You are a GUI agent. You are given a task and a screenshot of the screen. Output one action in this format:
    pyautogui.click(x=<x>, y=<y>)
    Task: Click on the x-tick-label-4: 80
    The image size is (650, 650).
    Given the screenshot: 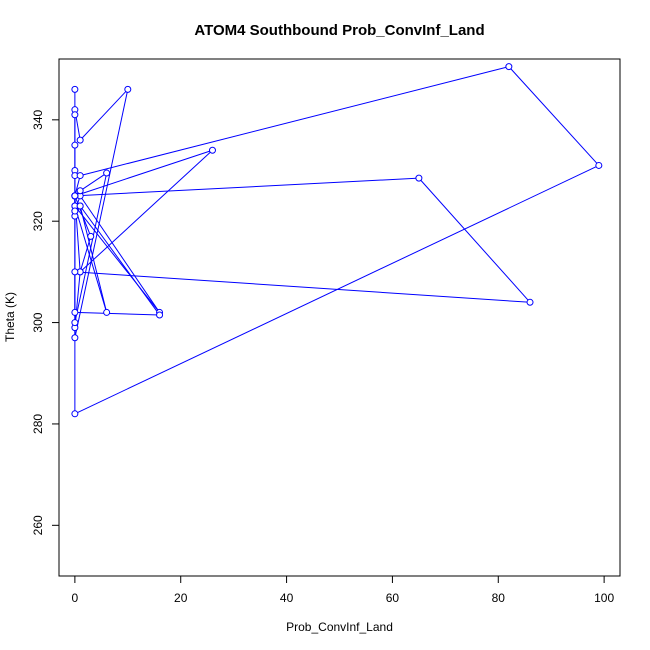 What is the action you would take?
    pyautogui.click(x=499, y=598)
    